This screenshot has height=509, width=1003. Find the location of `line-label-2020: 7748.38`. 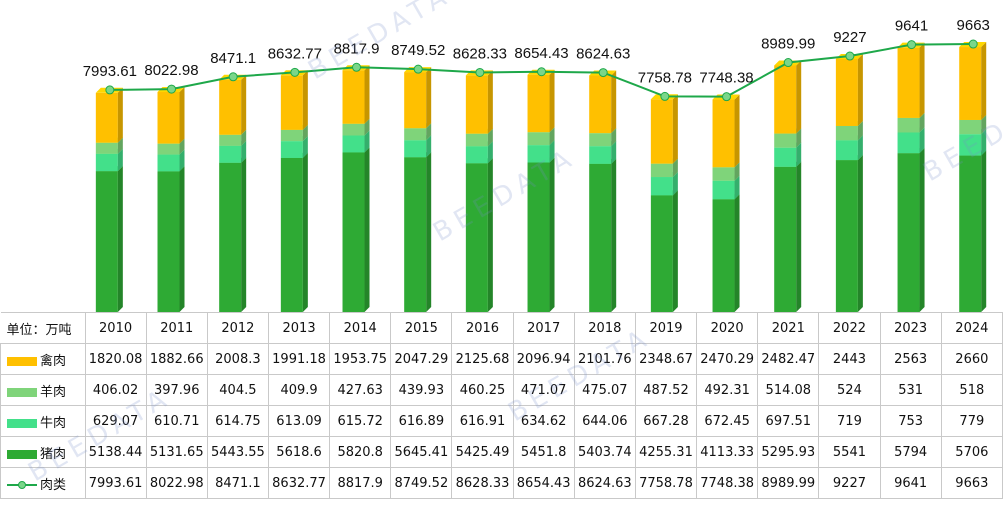

line-label-2020: 7748.38 is located at coordinates (726, 78).